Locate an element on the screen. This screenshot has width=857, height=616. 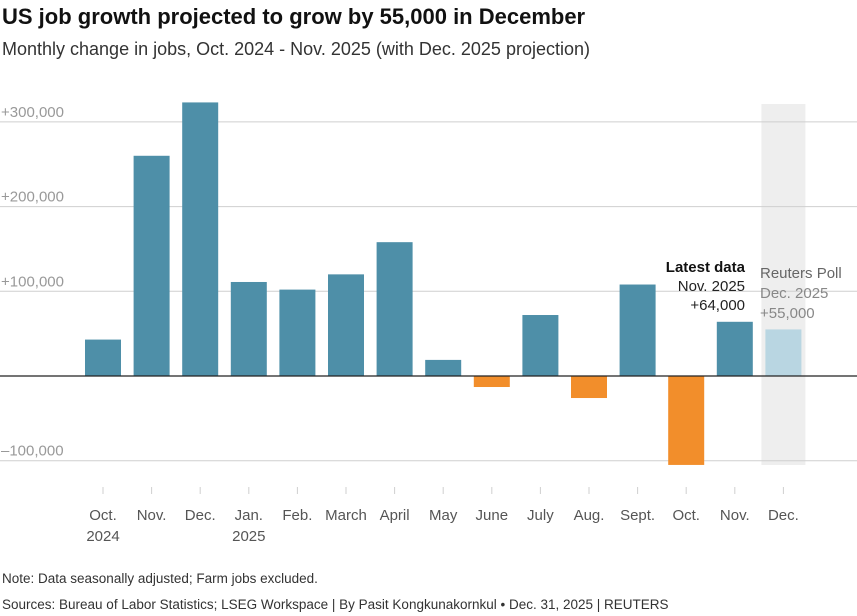
y-tick-label: +200,000 is located at coordinates (32, 197).